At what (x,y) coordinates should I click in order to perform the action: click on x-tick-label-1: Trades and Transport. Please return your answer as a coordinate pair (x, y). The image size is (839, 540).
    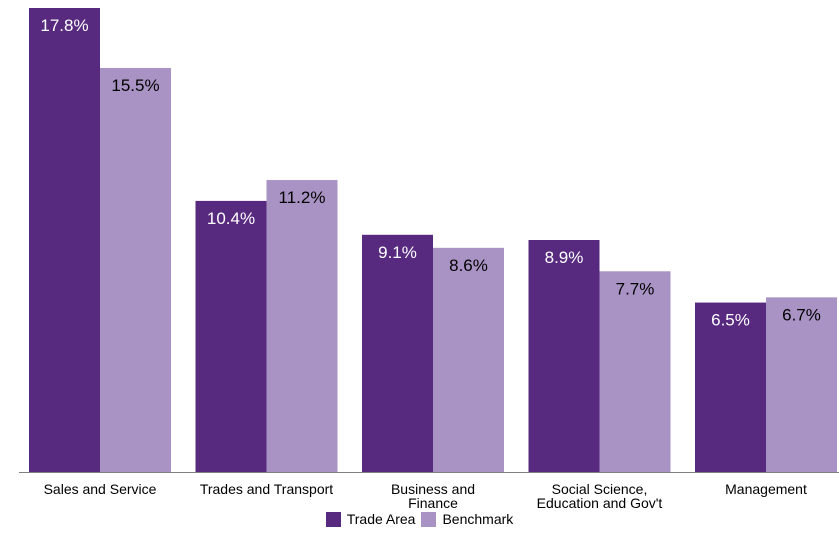
    Looking at the image, I should click on (266, 489).